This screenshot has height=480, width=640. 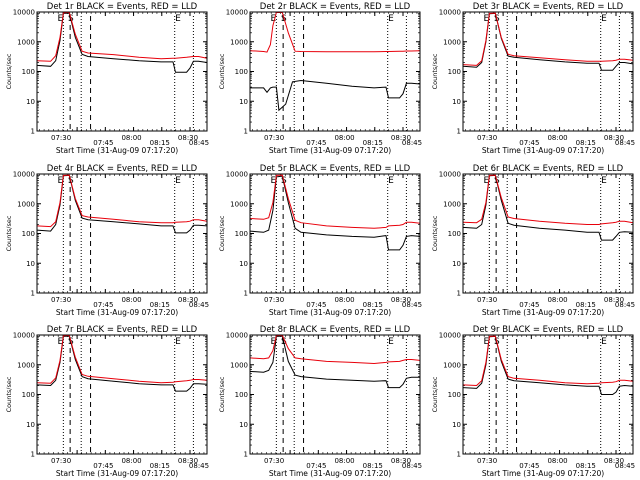 What do you see at coordinates (335, 7) in the screenshot?
I see `panel-title: Det 2r BLACK = Events, RED = LLD` at bounding box center [335, 7].